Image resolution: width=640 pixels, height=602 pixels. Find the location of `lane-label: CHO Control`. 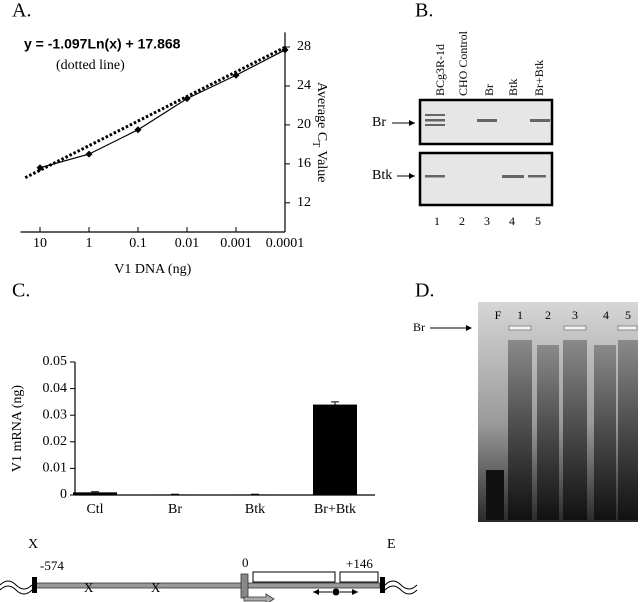

lane-label: CHO Control is located at coordinates (463, 63).